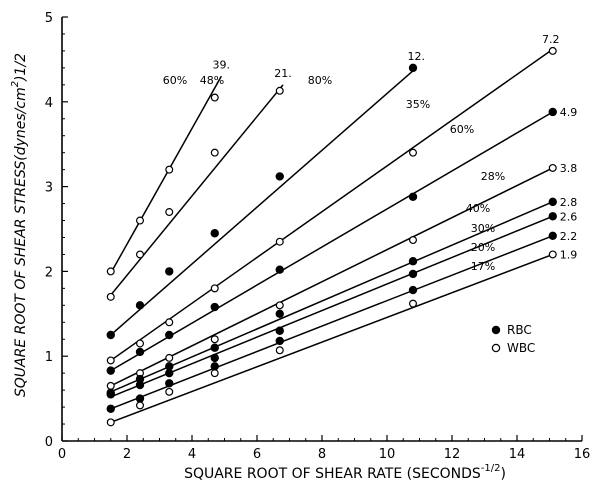 This screenshot has width=600, height=491. What do you see at coordinates (496, 348) in the screenshot?
I see `legend-wbc-marker` at bounding box center [496, 348].